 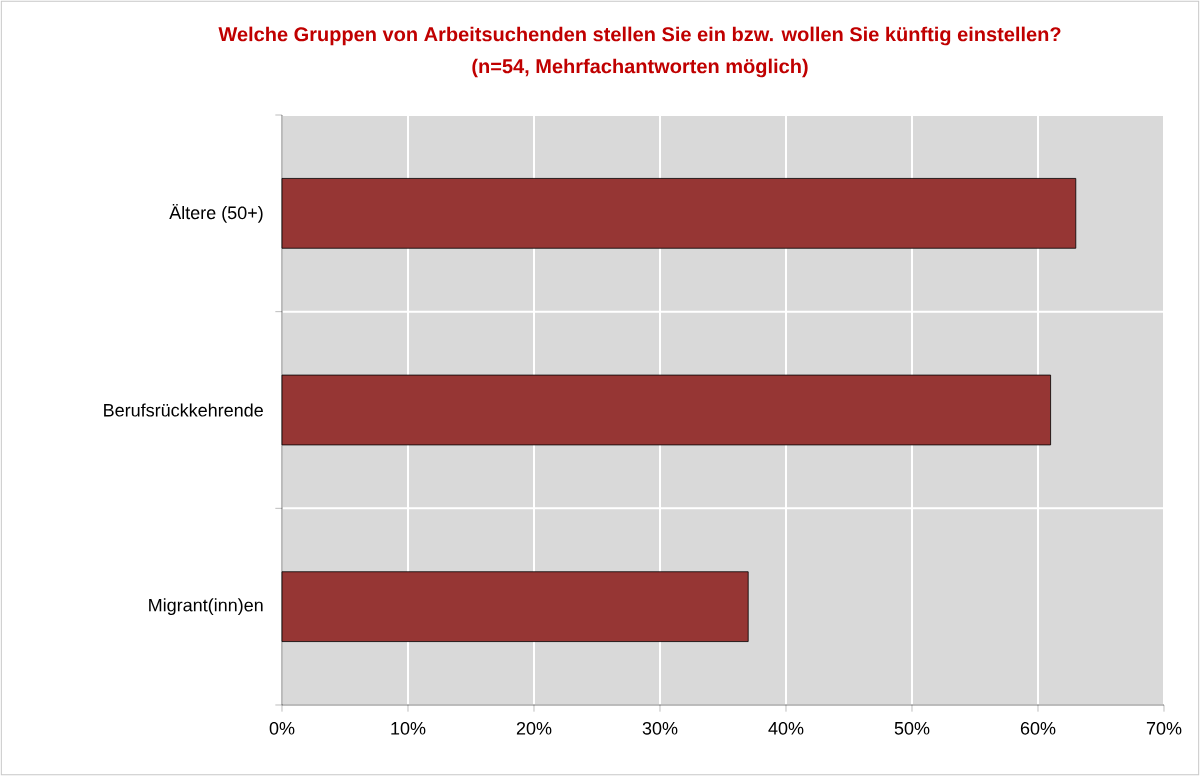 What do you see at coordinates (660, 728) in the screenshot?
I see `x-tick-label: 30%` at bounding box center [660, 728].